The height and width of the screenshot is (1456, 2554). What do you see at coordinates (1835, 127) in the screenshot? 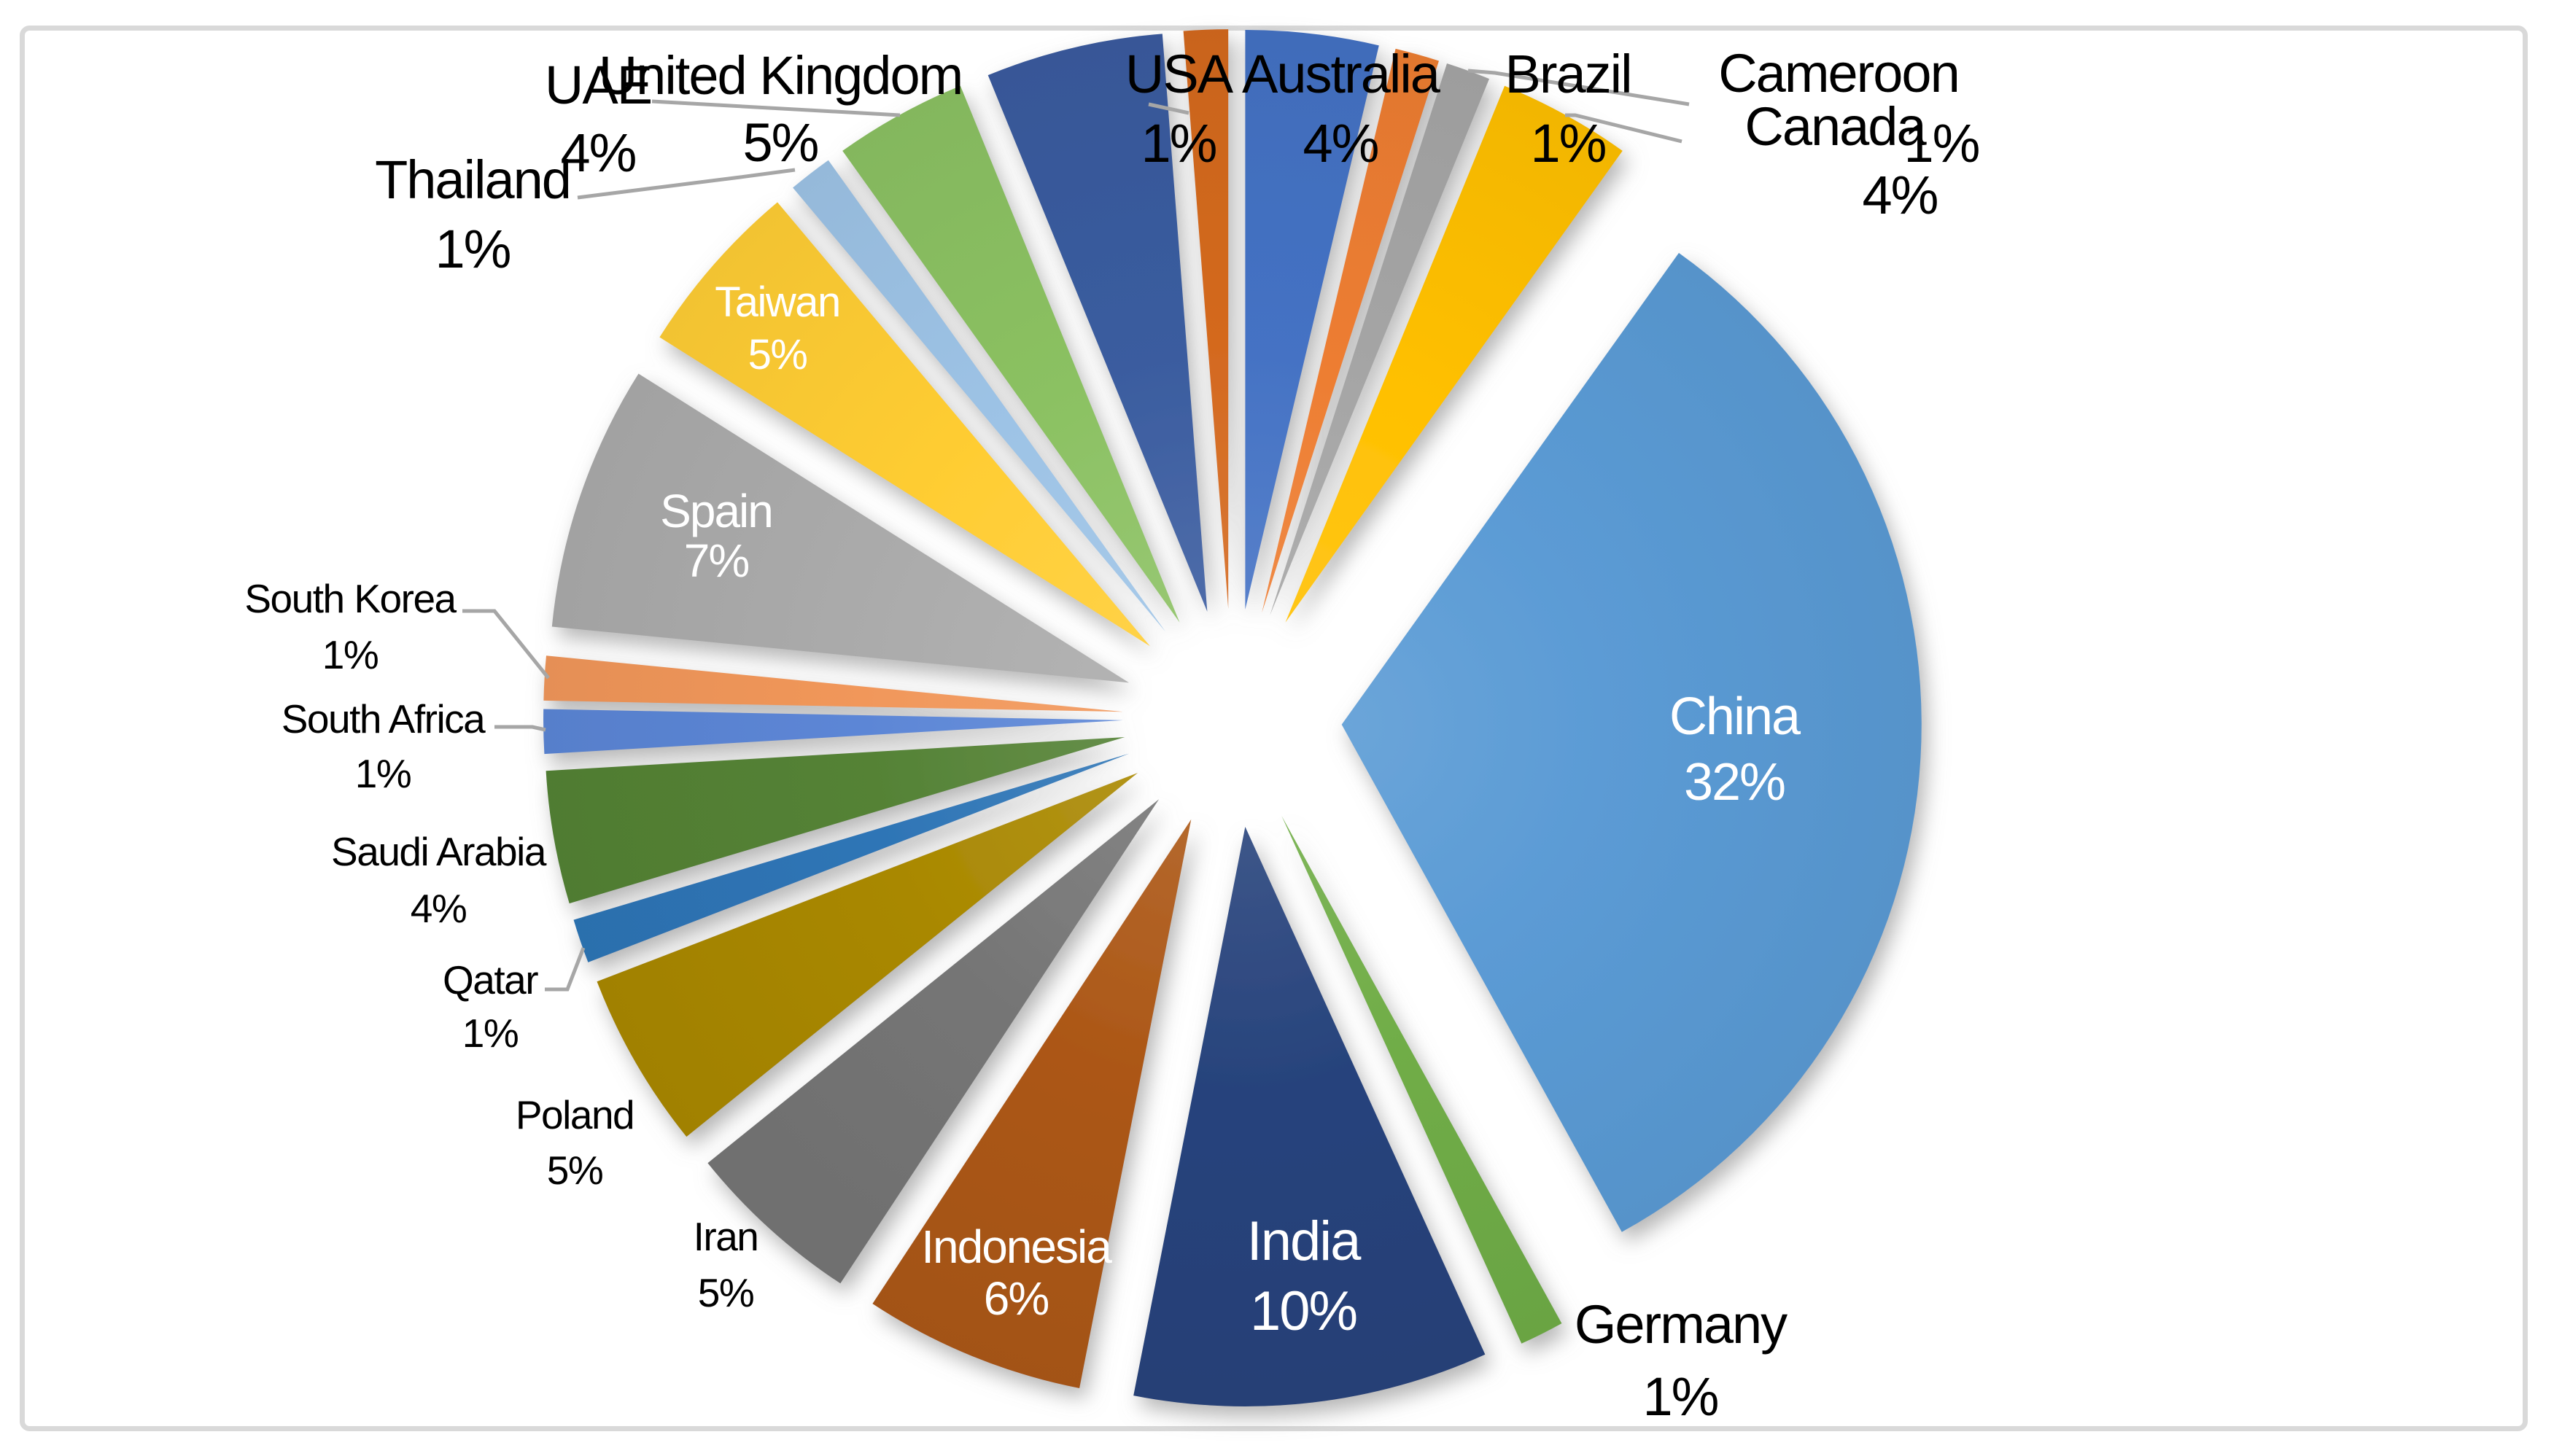
I see `svg-text: Canada` at bounding box center [1835, 127].